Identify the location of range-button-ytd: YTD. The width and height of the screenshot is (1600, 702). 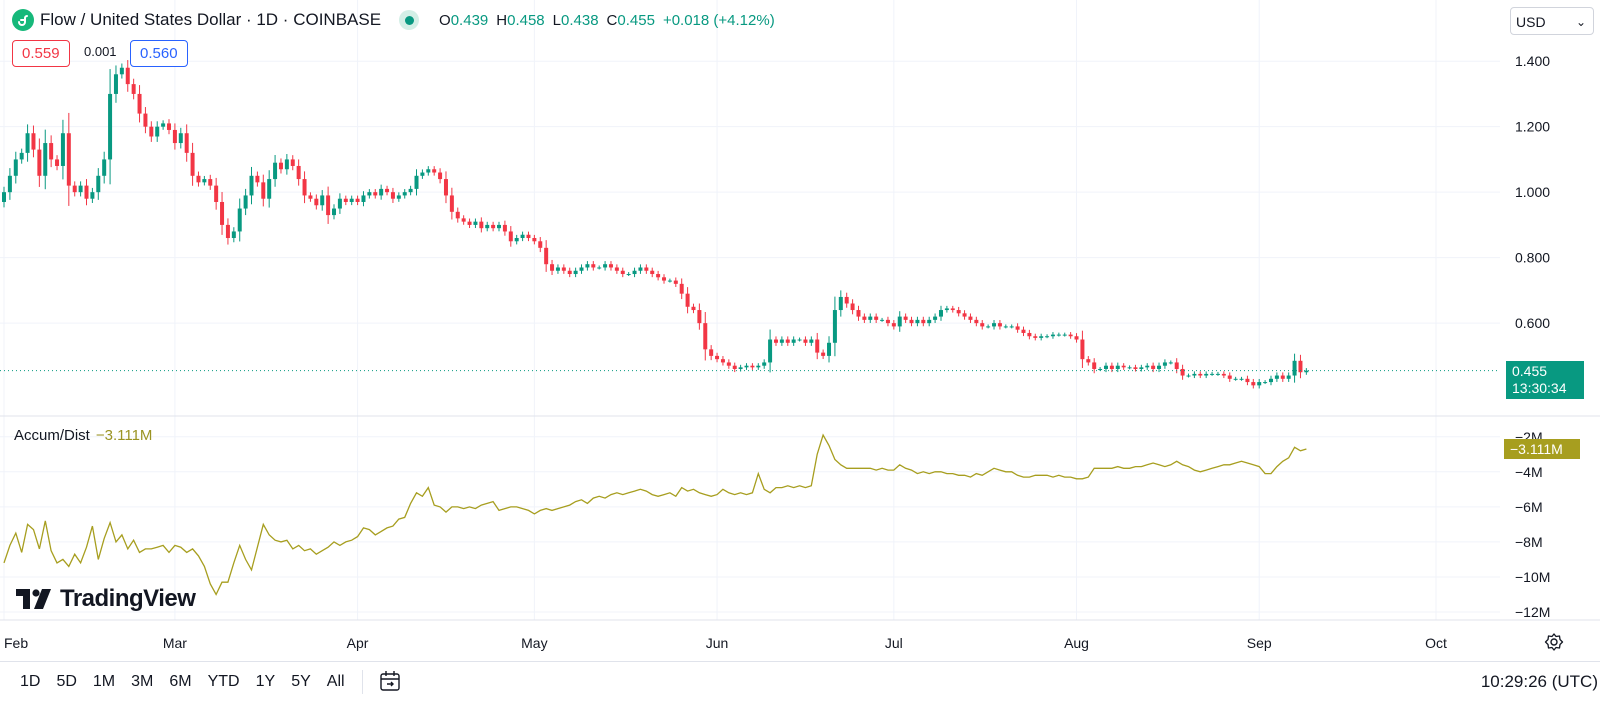
(223, 681).